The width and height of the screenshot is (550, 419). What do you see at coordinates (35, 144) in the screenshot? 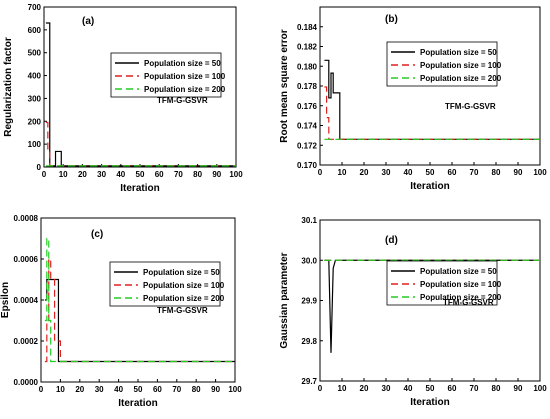
I see `y-tick-label: 100` at bounding box center [35, 144].